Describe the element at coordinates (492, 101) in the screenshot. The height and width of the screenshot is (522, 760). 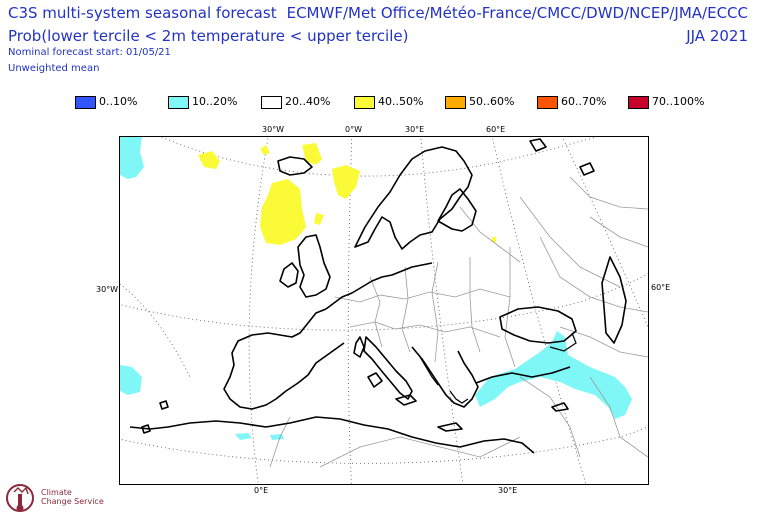
I see `legend-label: 50..60%` at that location.